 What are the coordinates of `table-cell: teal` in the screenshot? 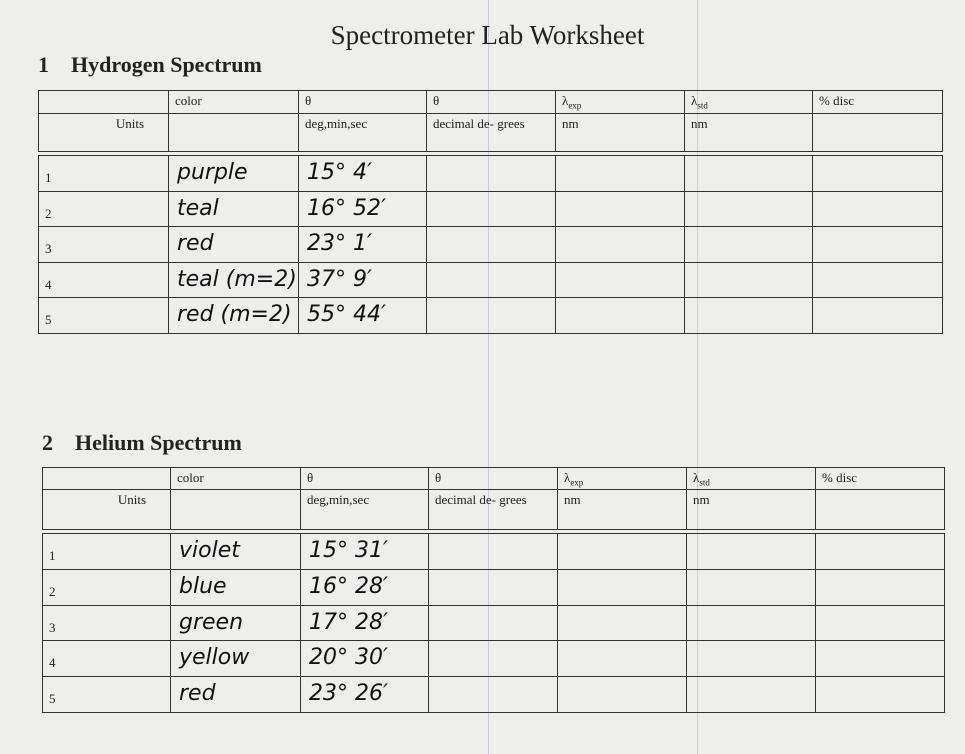 It's located at (233, 208).